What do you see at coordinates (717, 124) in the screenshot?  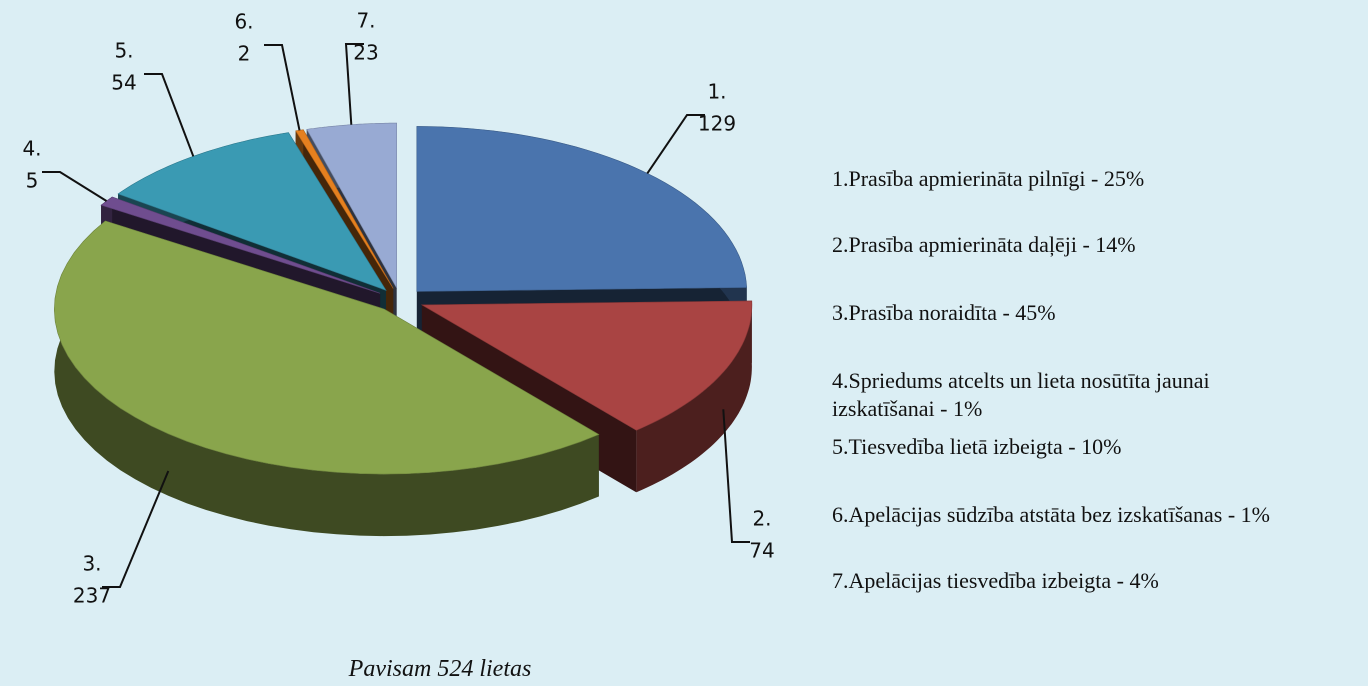 I see `data-label-value: 129` at bounding box center [717, 124].